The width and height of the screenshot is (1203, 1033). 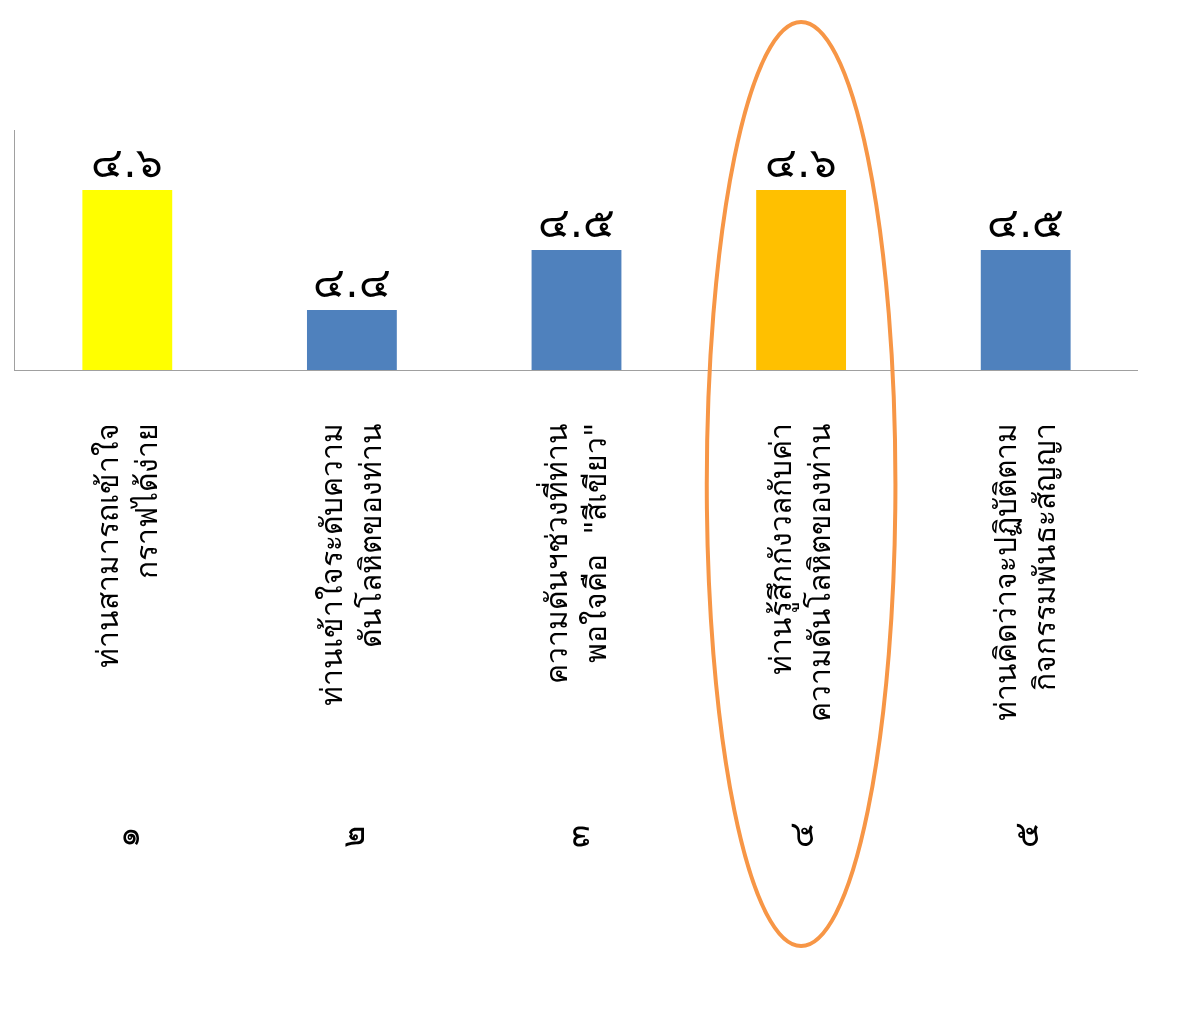 What do you see at coordinates (574, 553) in the screenshot?
I see `x-tick-label: ความดันฯช่วงที่ท่าน พอใจคือ "สีเขียว"` at bounding box center [574, 553].